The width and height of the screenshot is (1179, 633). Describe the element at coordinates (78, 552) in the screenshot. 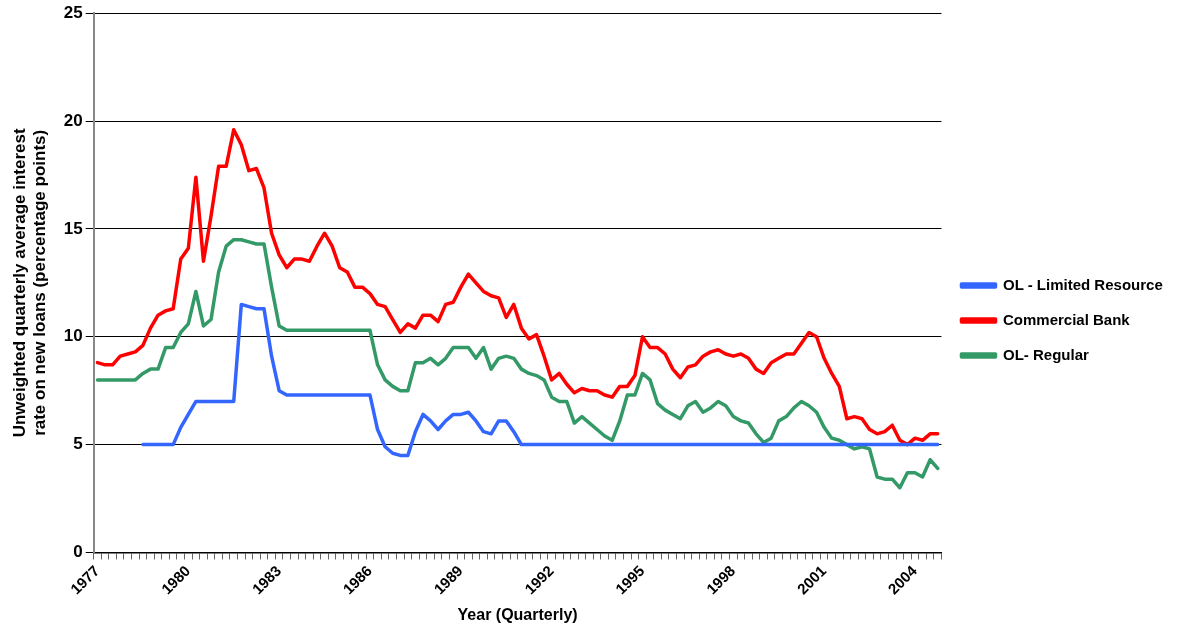

I see `y-tick-label: 0` at that location.